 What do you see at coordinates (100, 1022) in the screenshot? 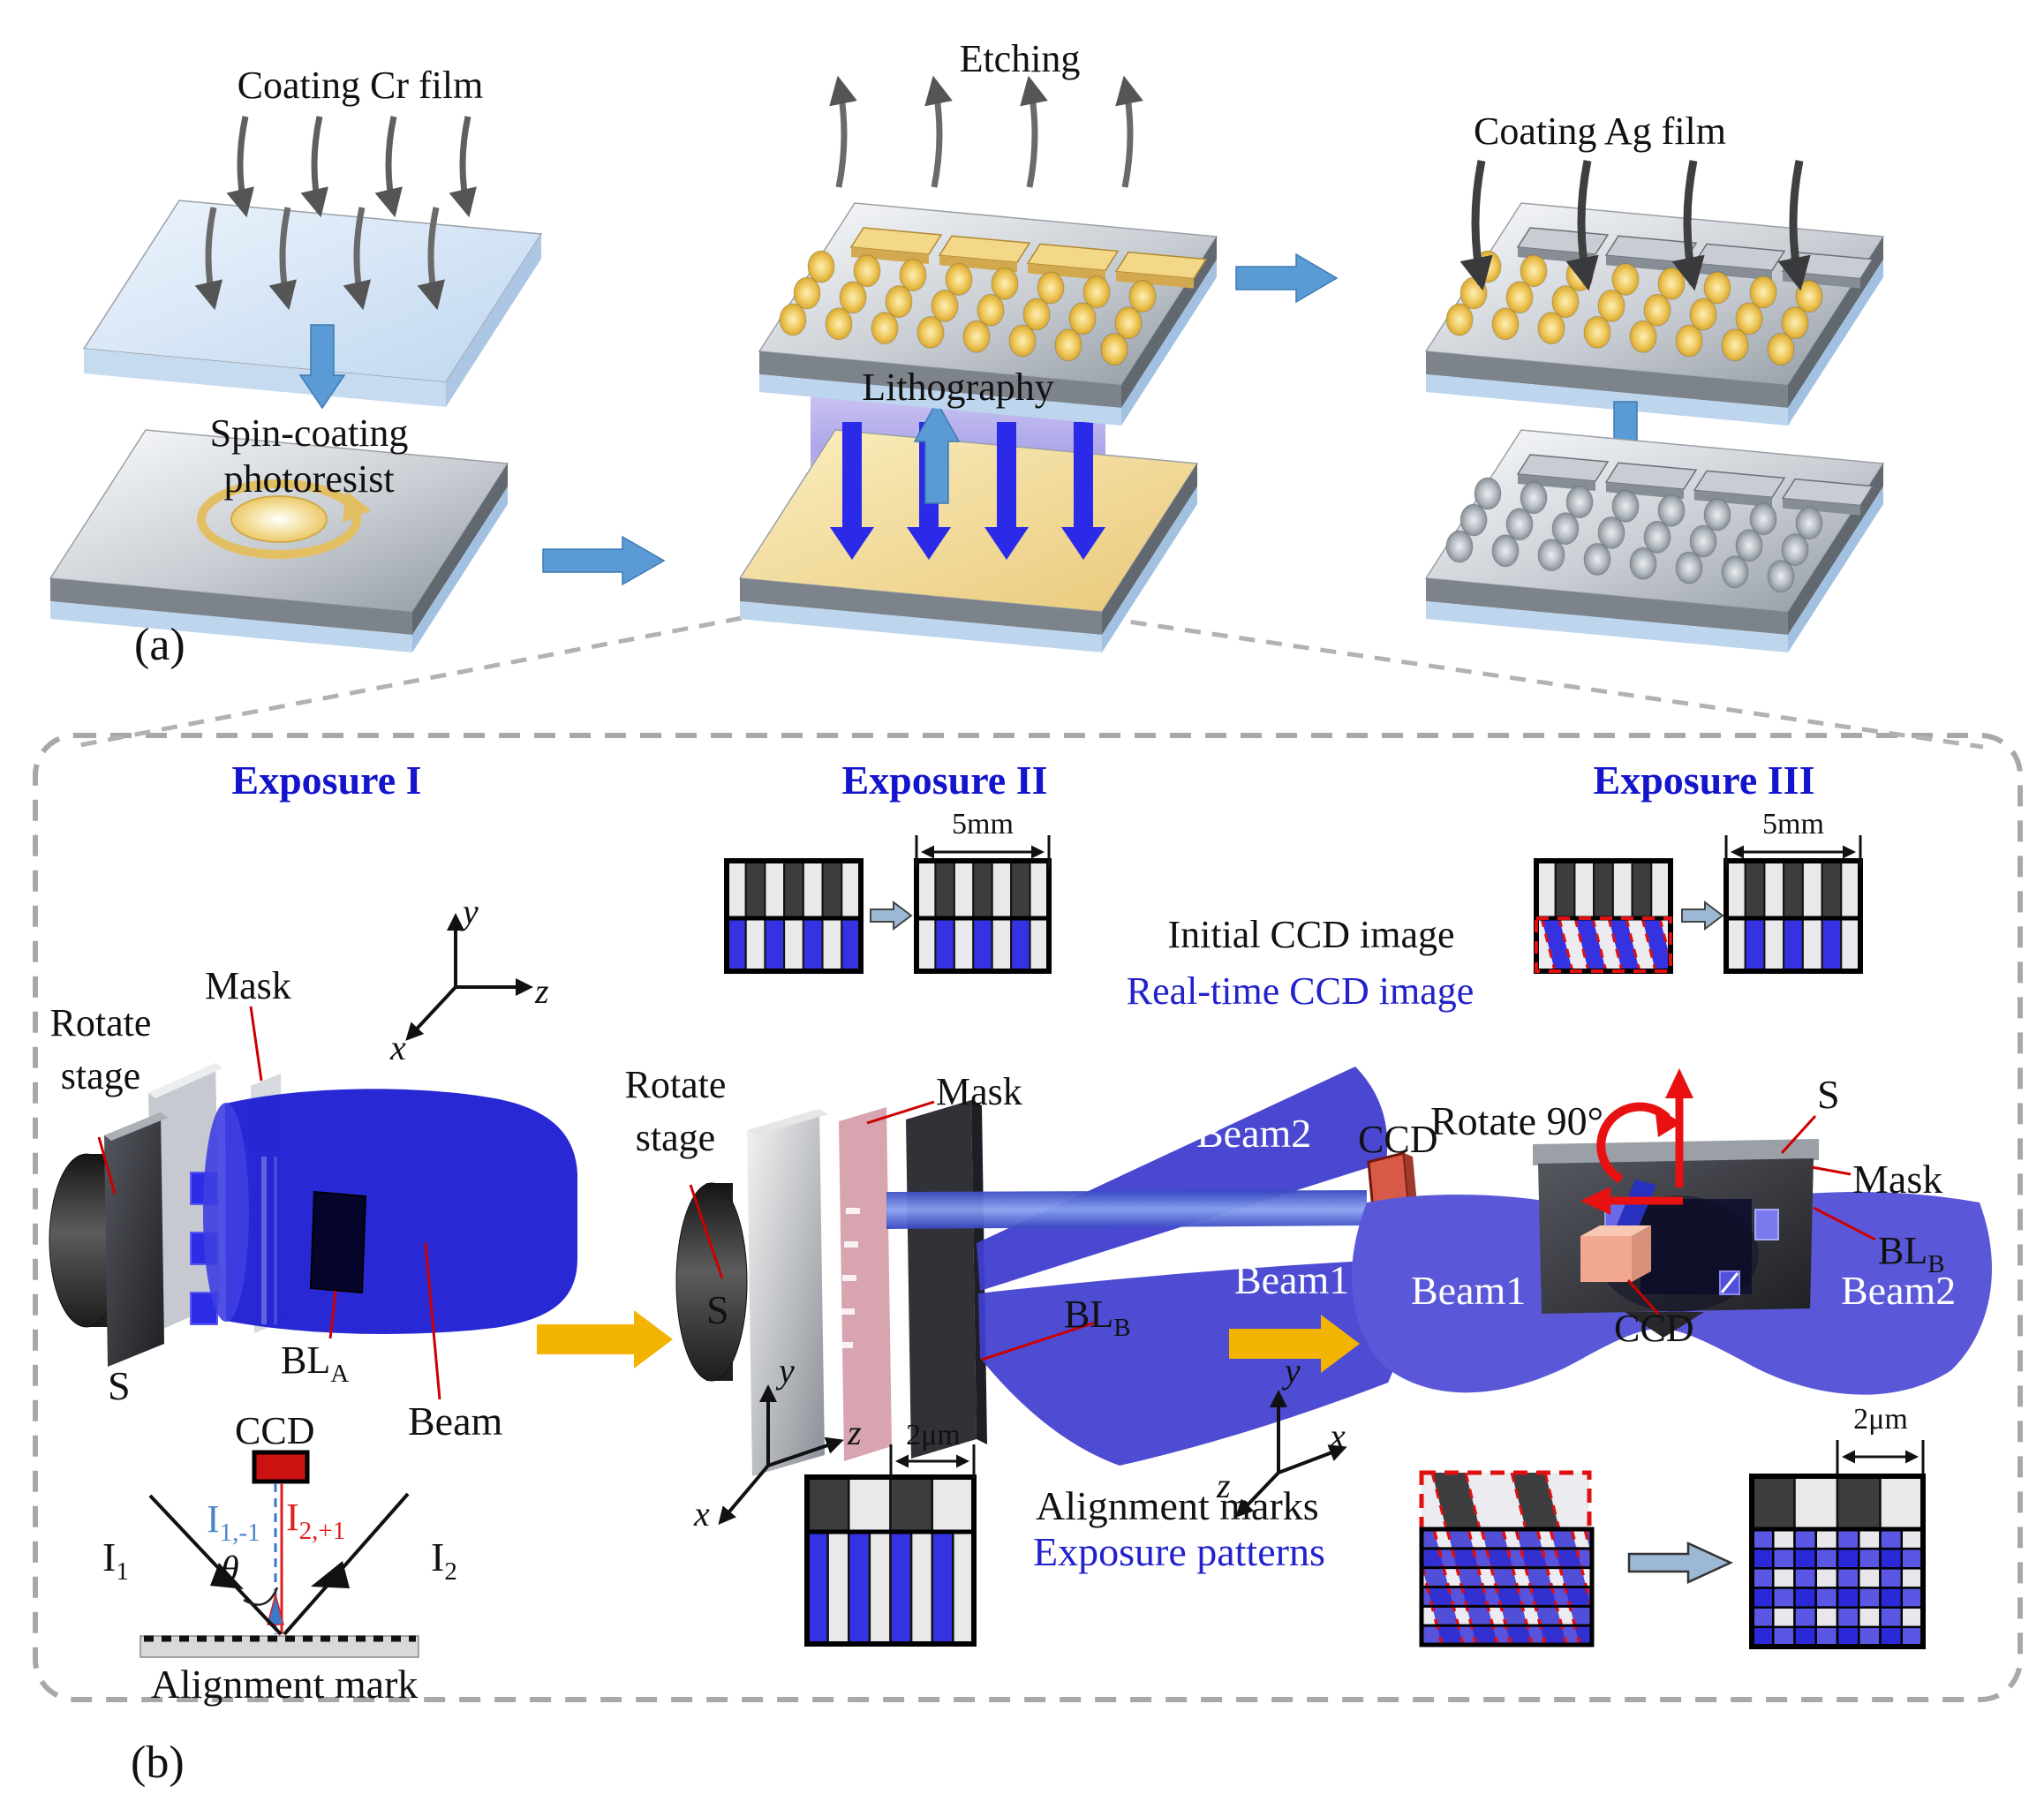
I see `rotate-stage-label-1a: Rotate` at bounding box center [100, 1022].